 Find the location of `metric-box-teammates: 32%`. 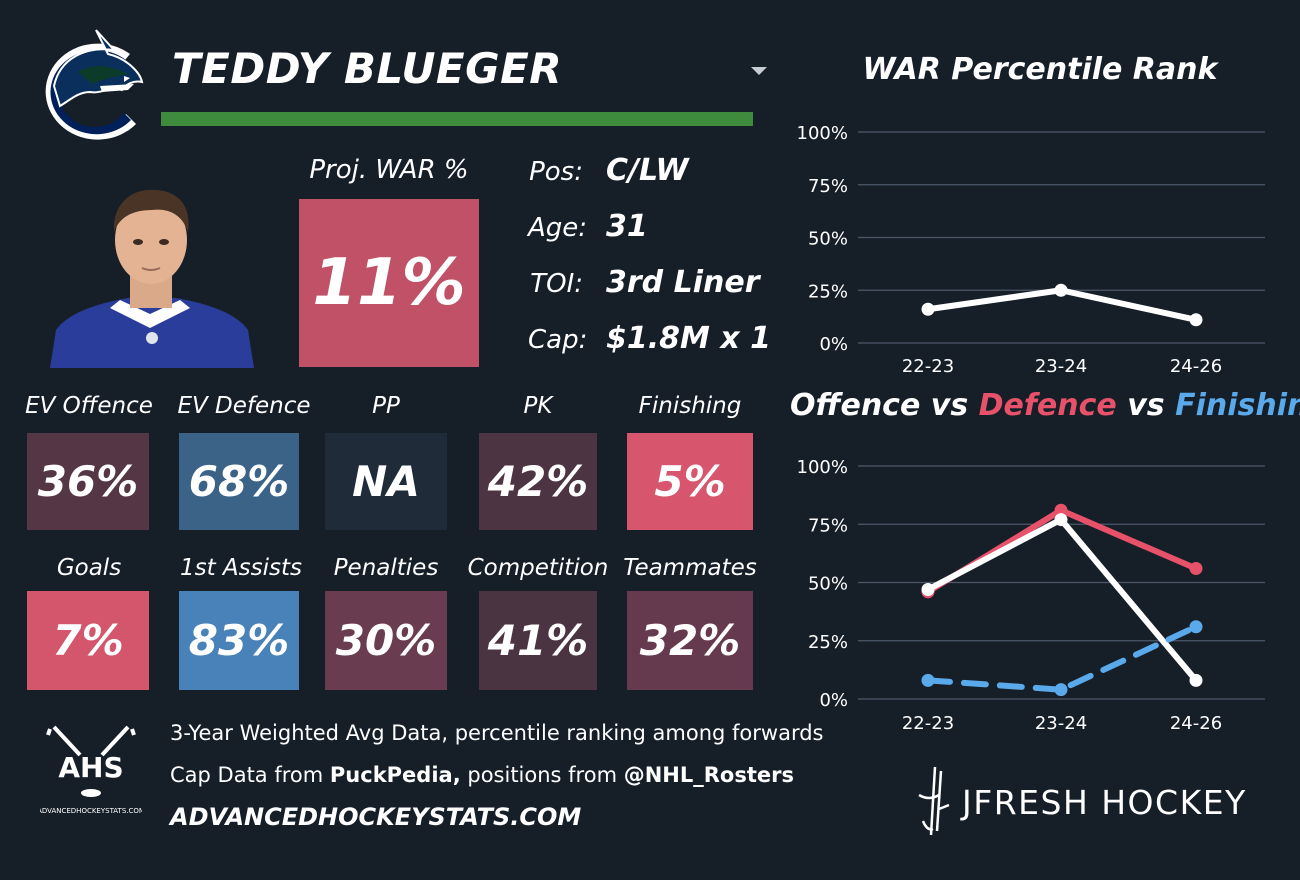

metric-box-teammates: 32% is located at coordinates (690, 640).